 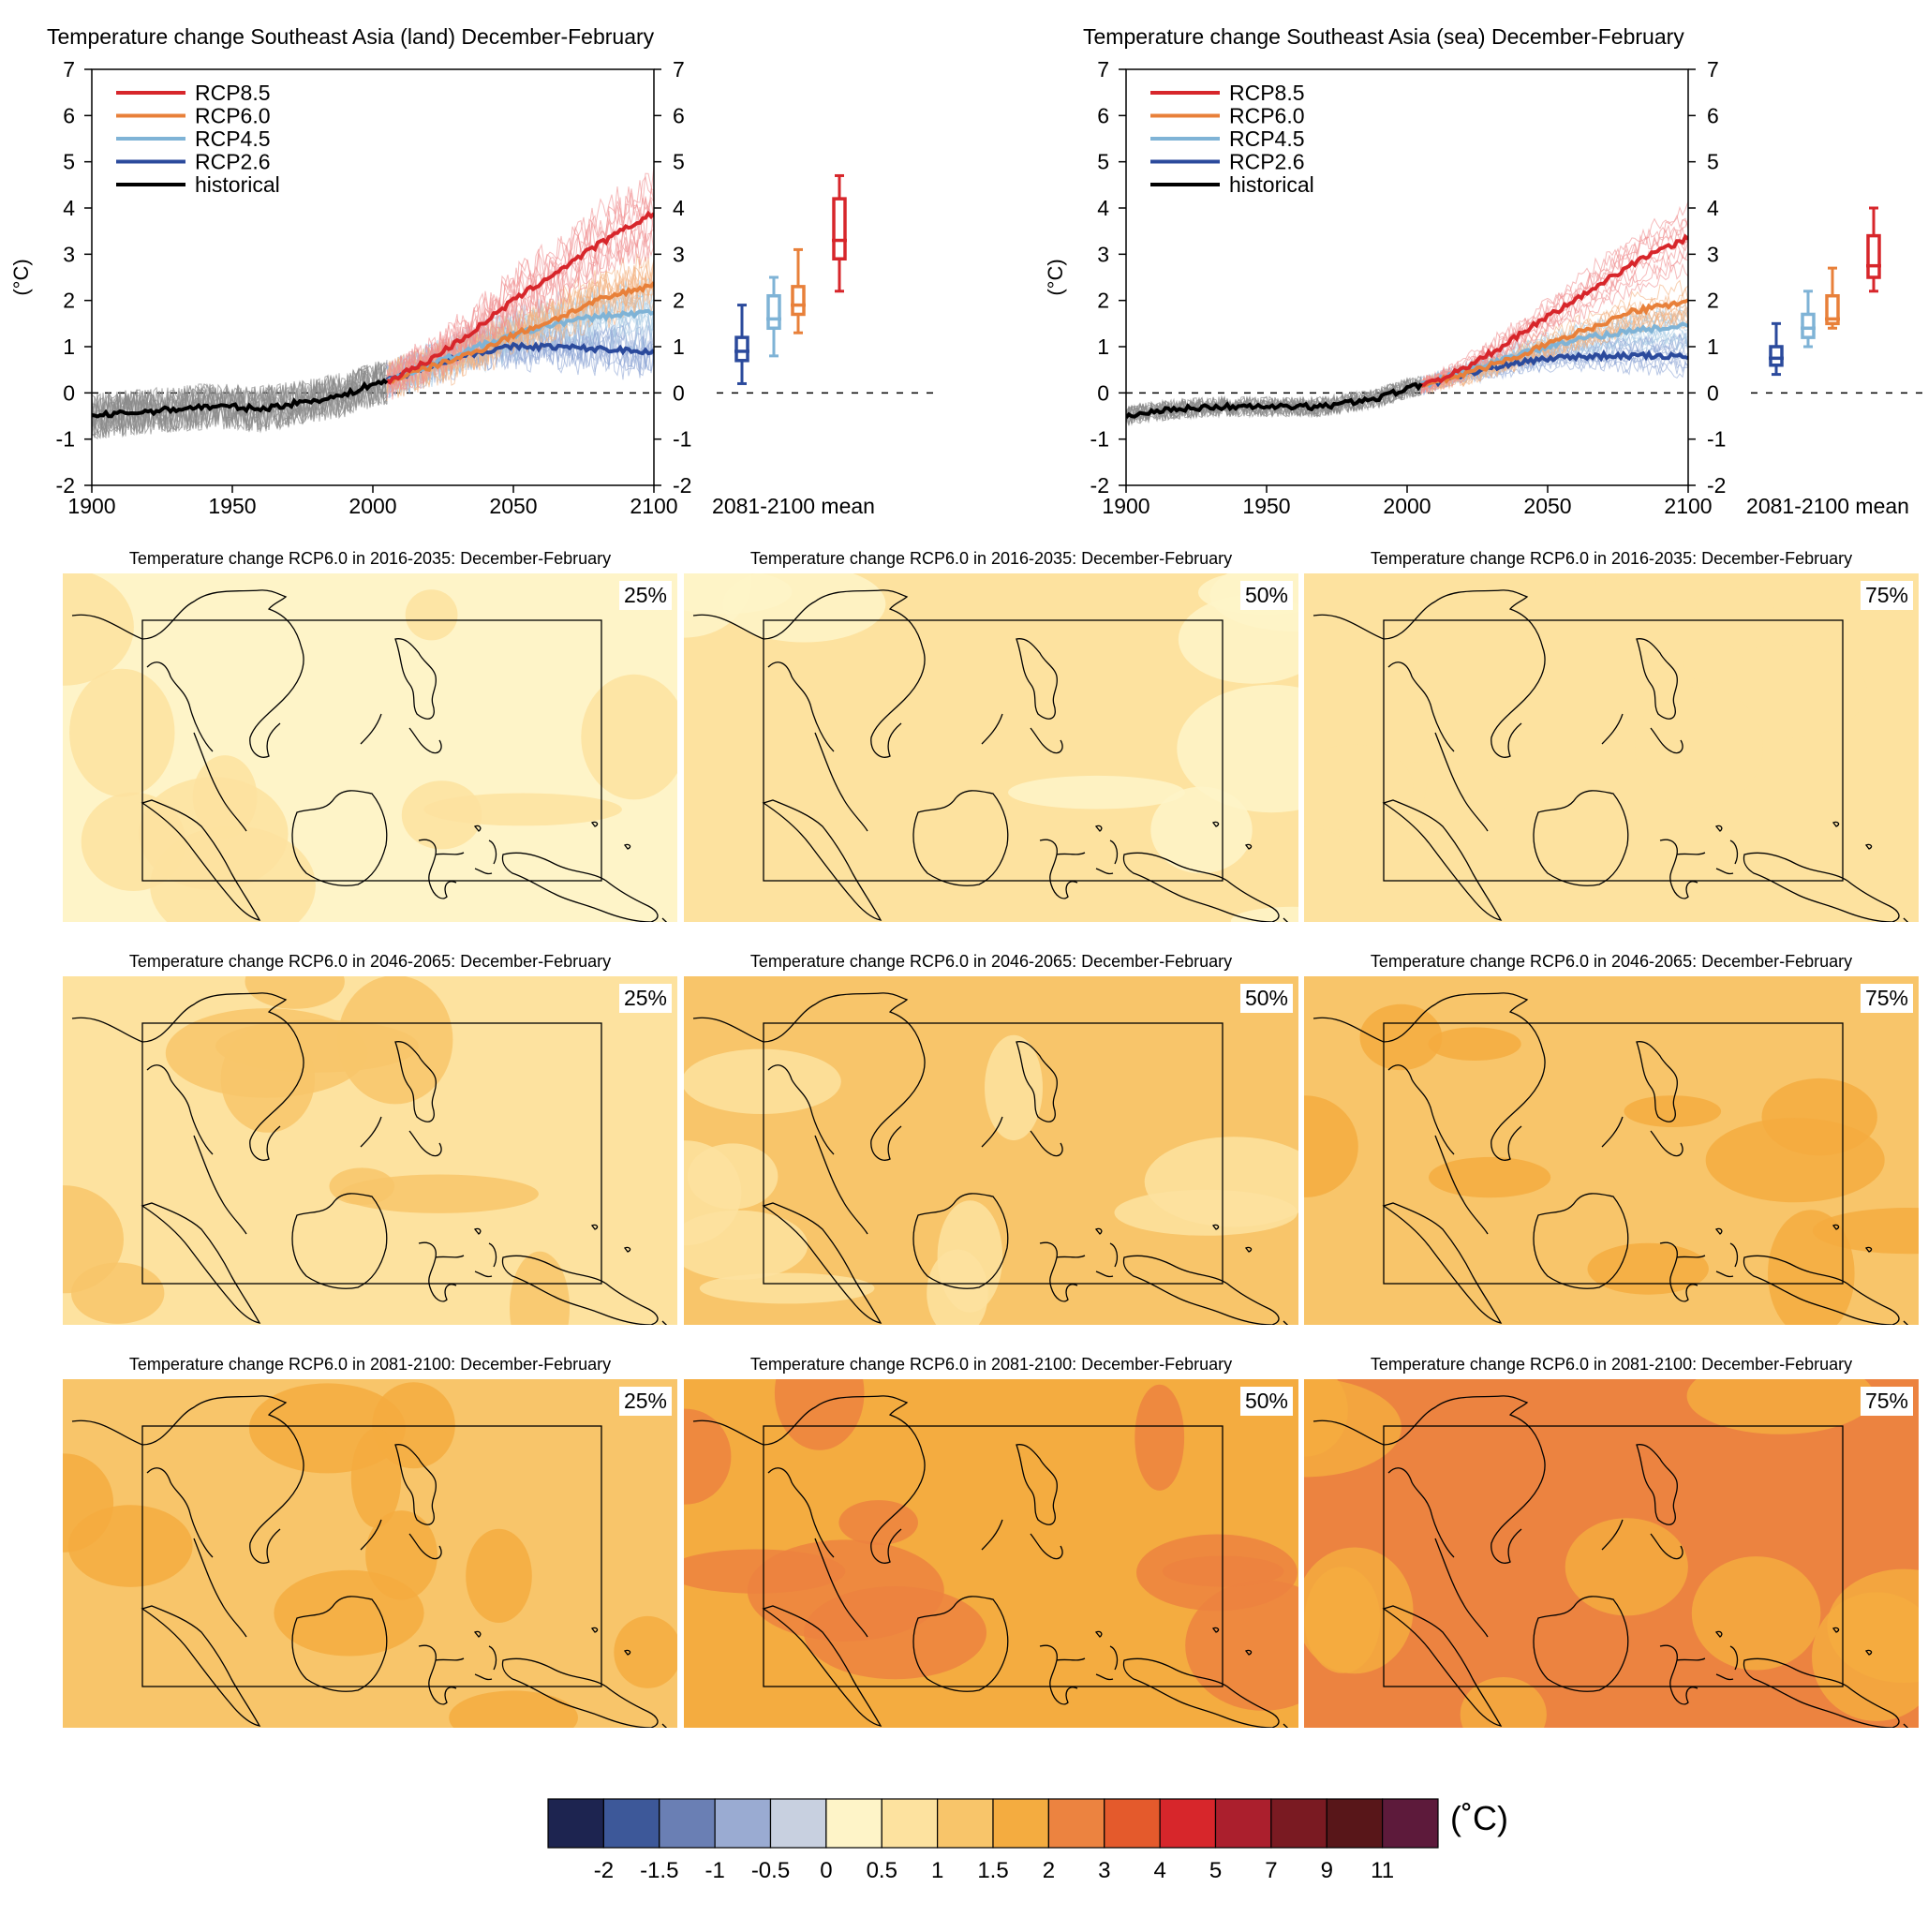 What do you see at coordinates (1713, 69) in the screenshot?
I see `y-tick-label-right: 7` at bounding box center [1713, 69].